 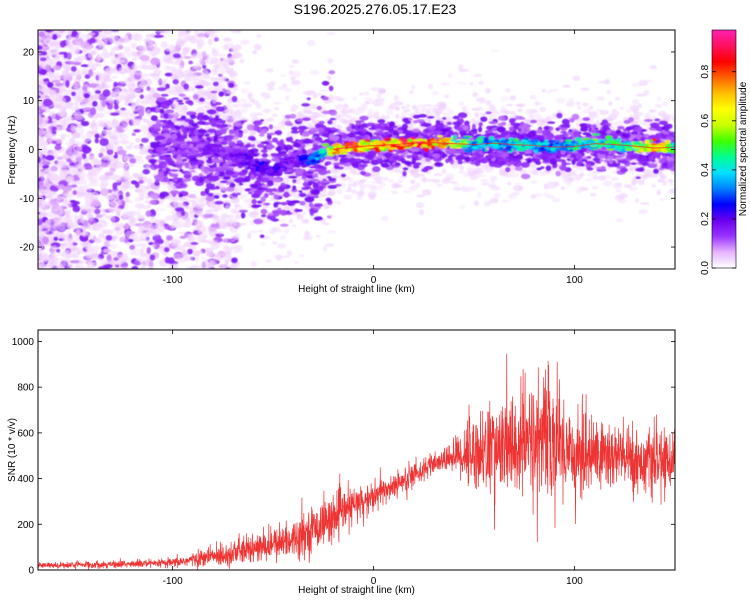 What do you see at coordinates (143, 262) in the screenshot?
I see `spectrogram-blob-2044` at bounding box center [143, 262].